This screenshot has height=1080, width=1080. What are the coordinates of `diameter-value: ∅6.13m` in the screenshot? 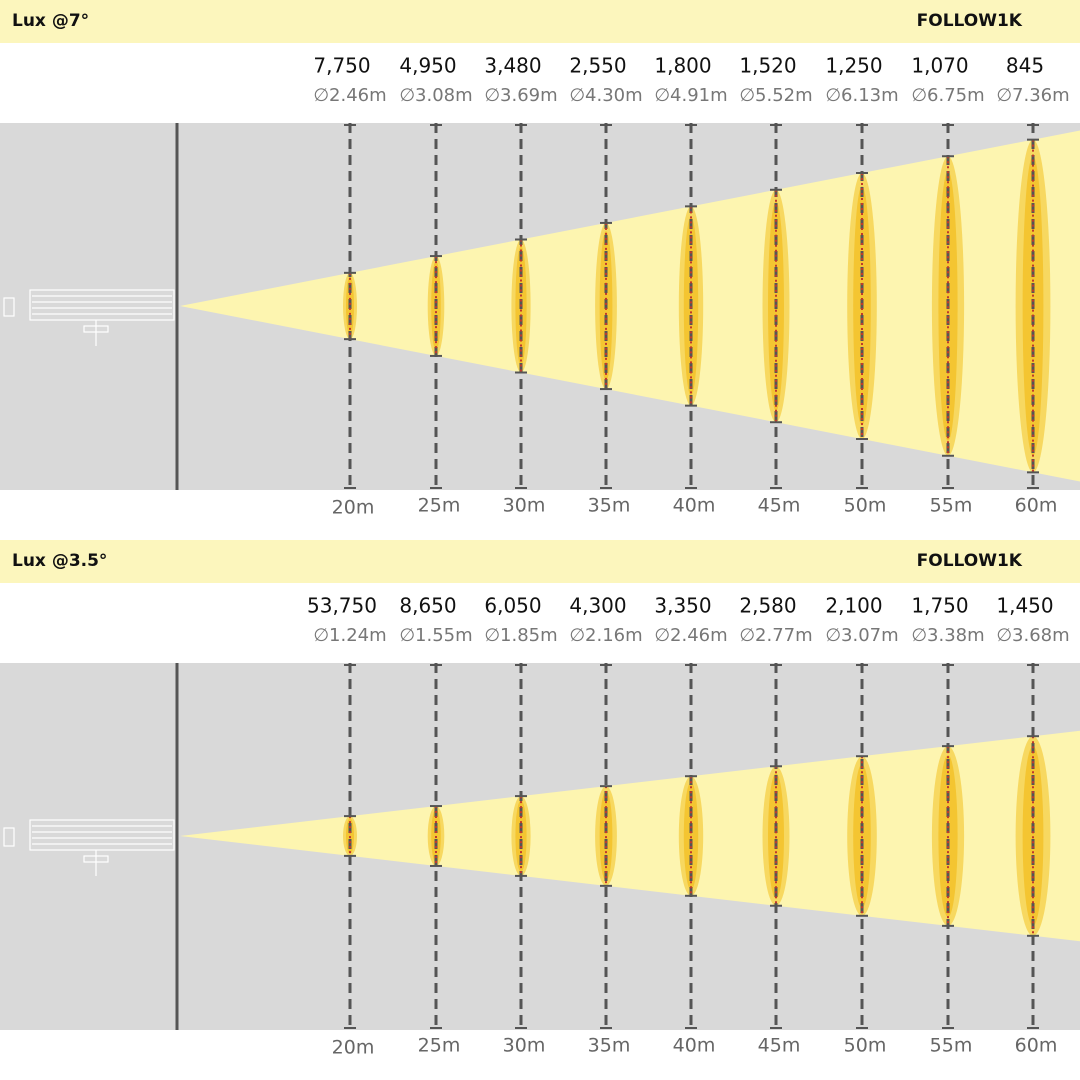 It's located at (861, 95).